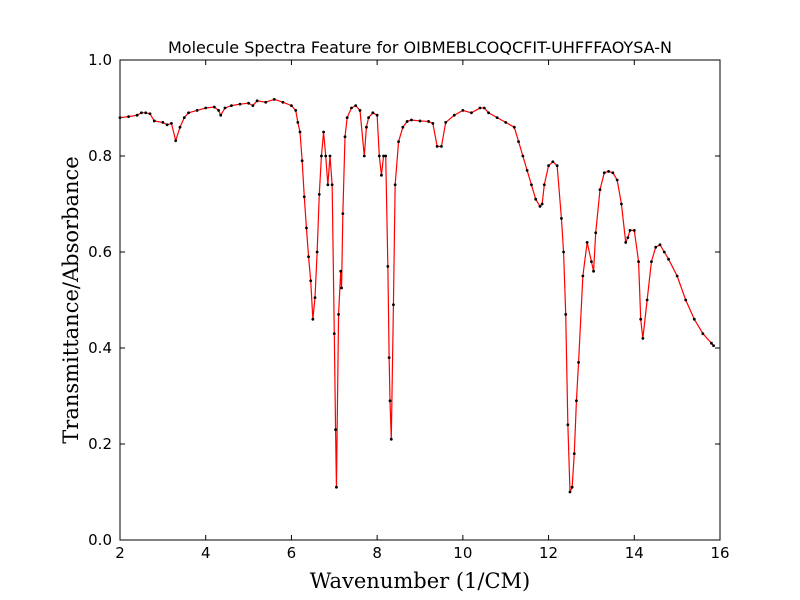 The image size is (800, 600). Describe the element at coordinates (100, 252) in the screenshot. I see `y-tick-label: 0.6` at that location.